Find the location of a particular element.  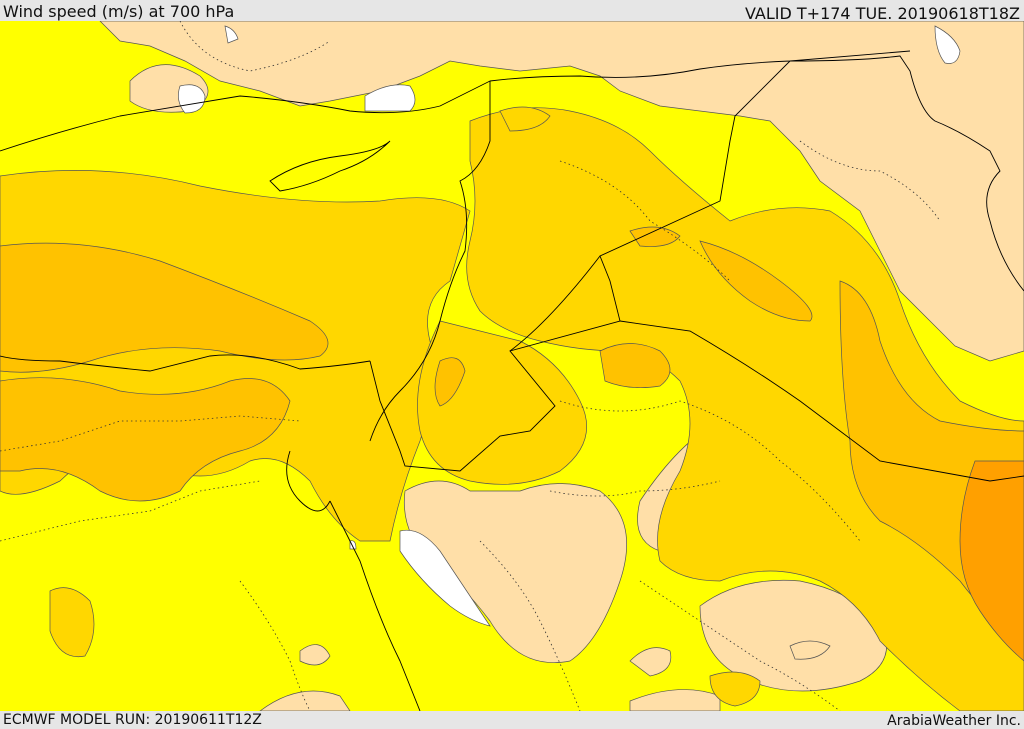

model-run: ECMWF MODEL RUN: 20190611T12Z is located at coordinates (132, 720).